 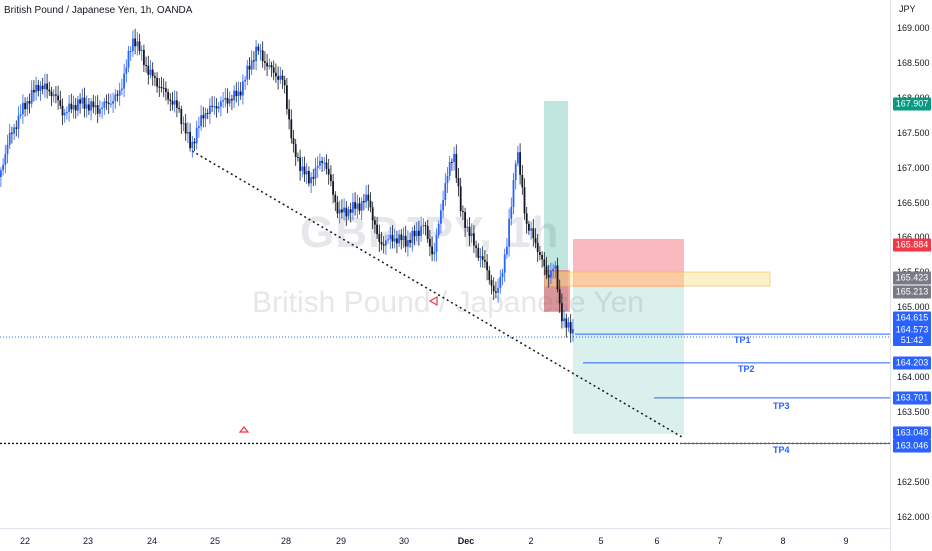 What do you see at coordinates (912, 245) in the screenshot?
I see `price-badge: 165.884` at bounding box center [912, 245].